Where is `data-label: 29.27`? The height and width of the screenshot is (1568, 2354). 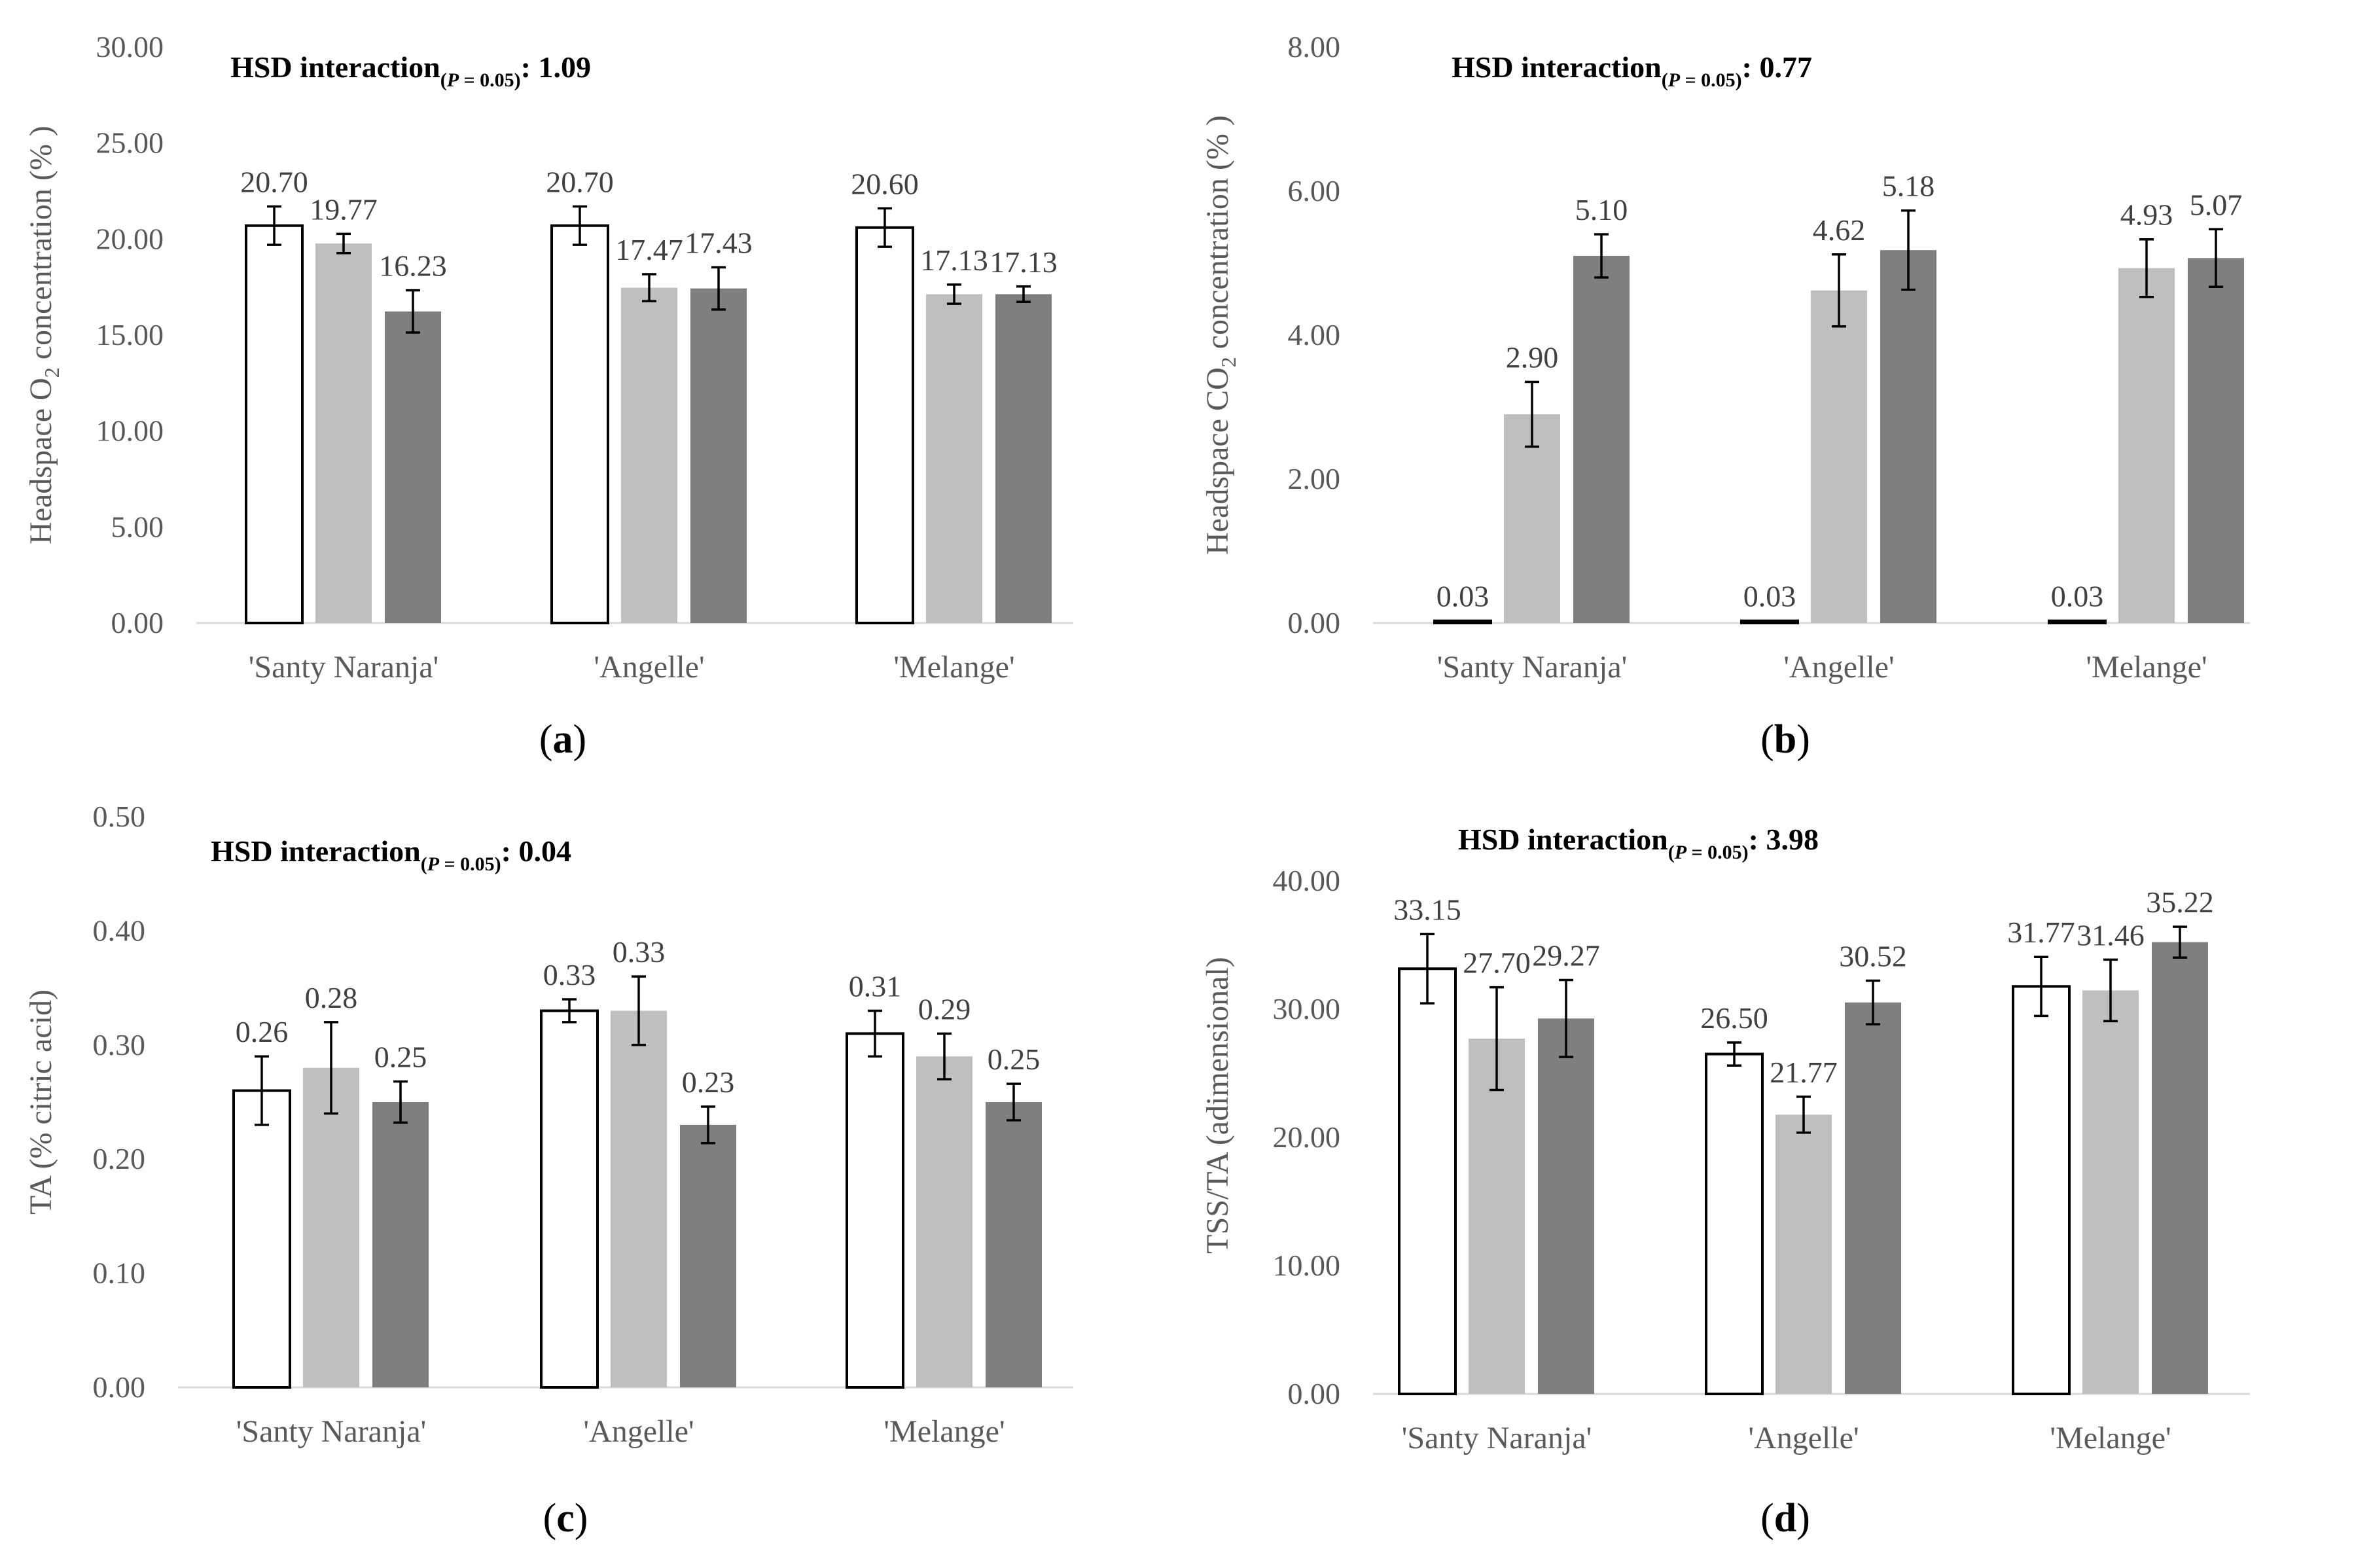 data-label: 29.27 is located at coordinates (1566, 956).